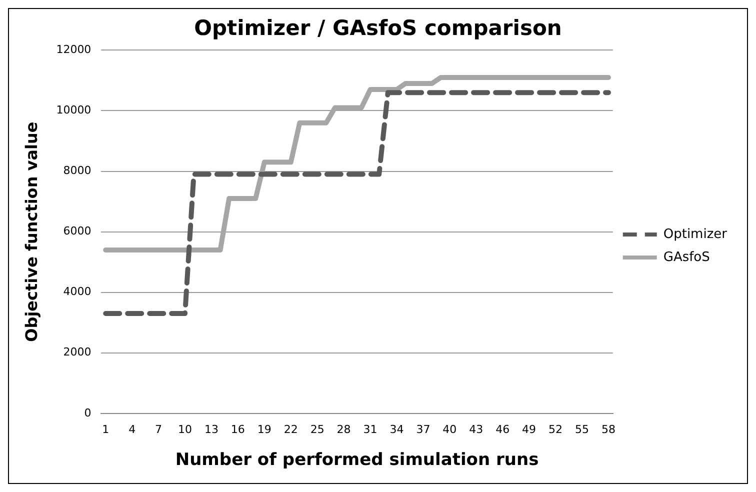 This screenshot has height=492, width=756. Describe the element at coordinates (476, 429) in the screenshot. I see `x-tick-label: 43` at that location.